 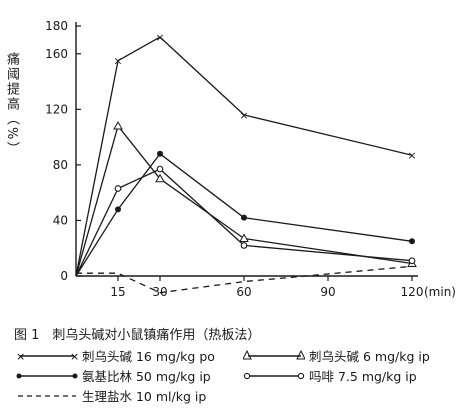 What do you see at coordinates (60, 220) in the screenshot?
I see `y-tick-label: 40` at bounding box center [60, 220].